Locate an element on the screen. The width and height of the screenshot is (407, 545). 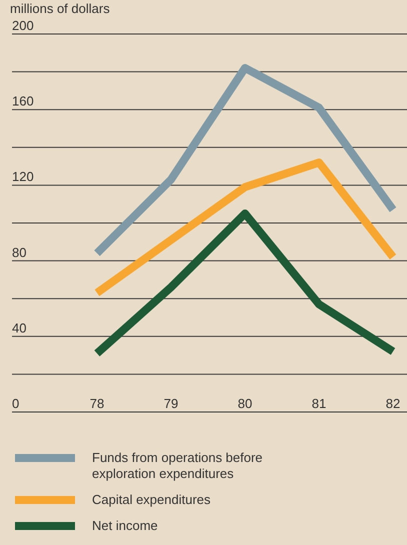
y-tick-label: 80 is located at coordinates (19, 252).